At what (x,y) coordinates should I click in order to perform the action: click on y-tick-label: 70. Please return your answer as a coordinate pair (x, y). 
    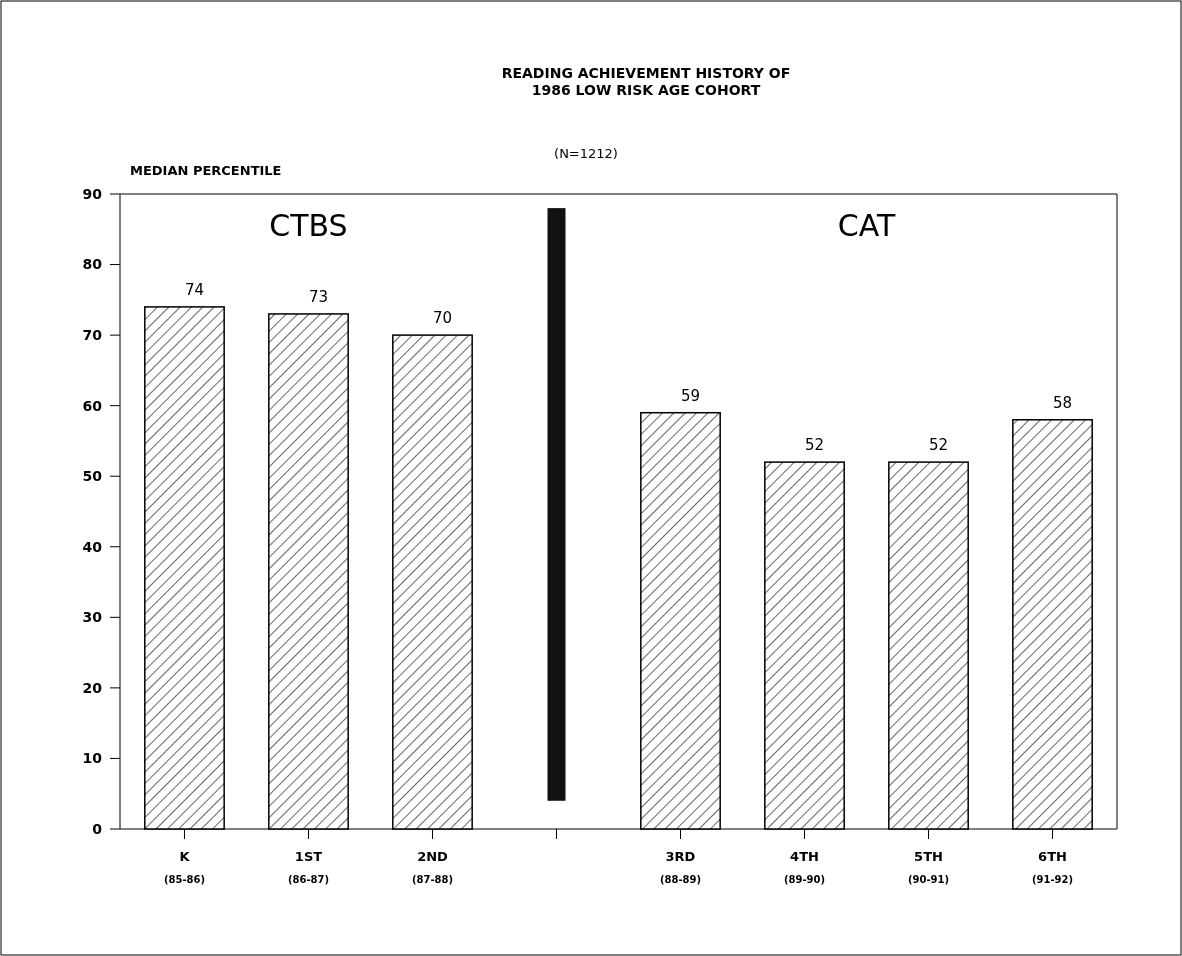
    Looking at the image, I should click on (92, 335).